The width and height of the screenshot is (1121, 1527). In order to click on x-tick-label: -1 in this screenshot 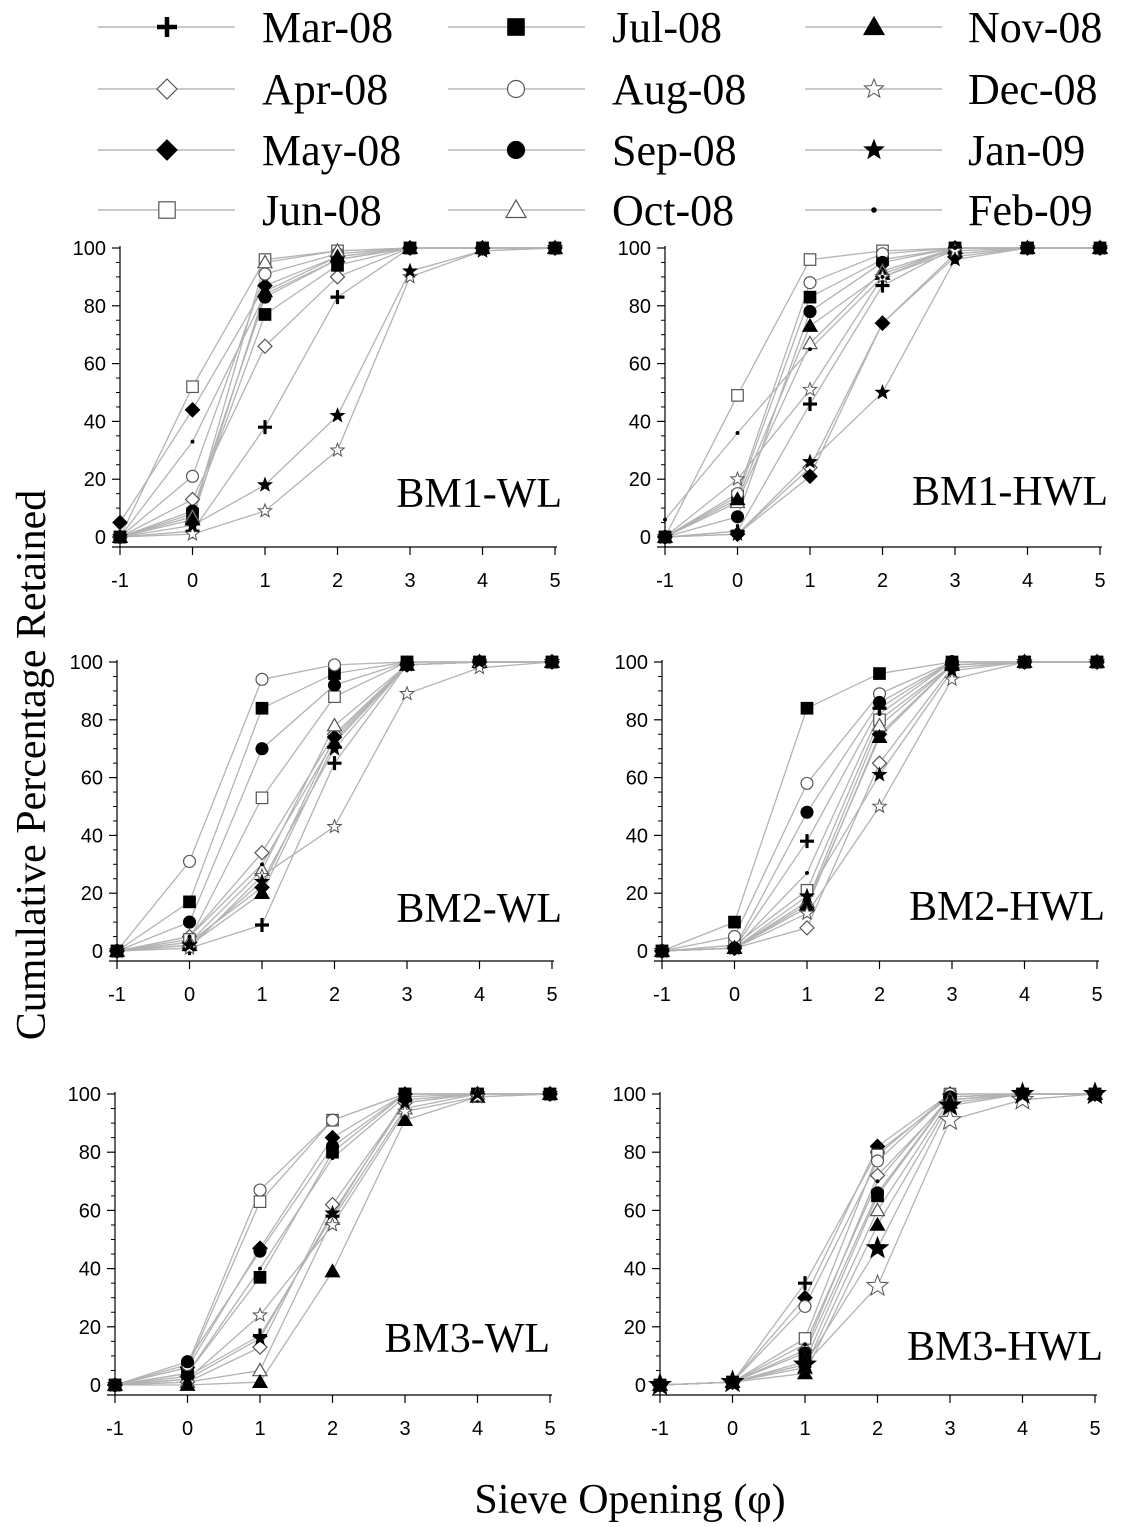, I will do `click(120, 581)`.